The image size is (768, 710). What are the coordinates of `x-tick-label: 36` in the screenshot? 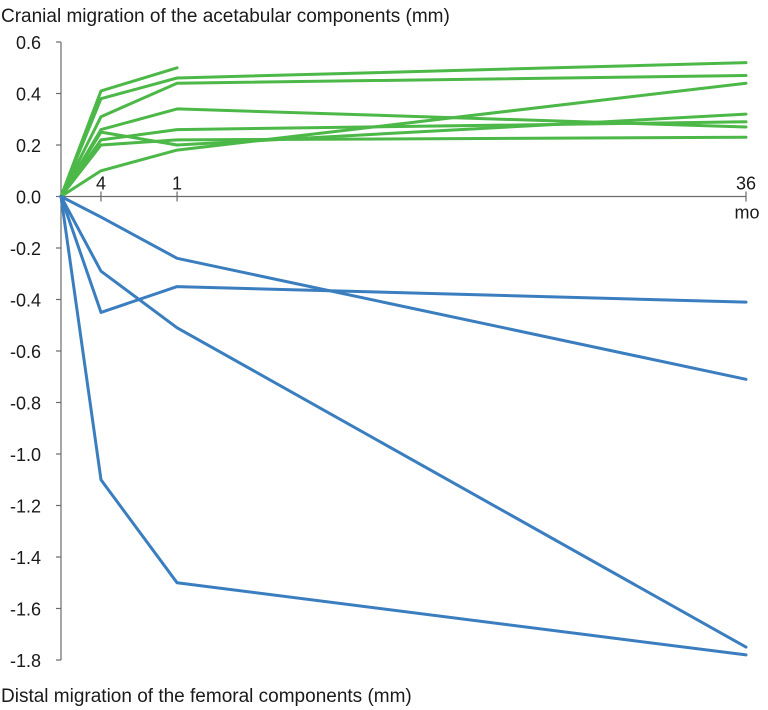 It's located at (746, 184).